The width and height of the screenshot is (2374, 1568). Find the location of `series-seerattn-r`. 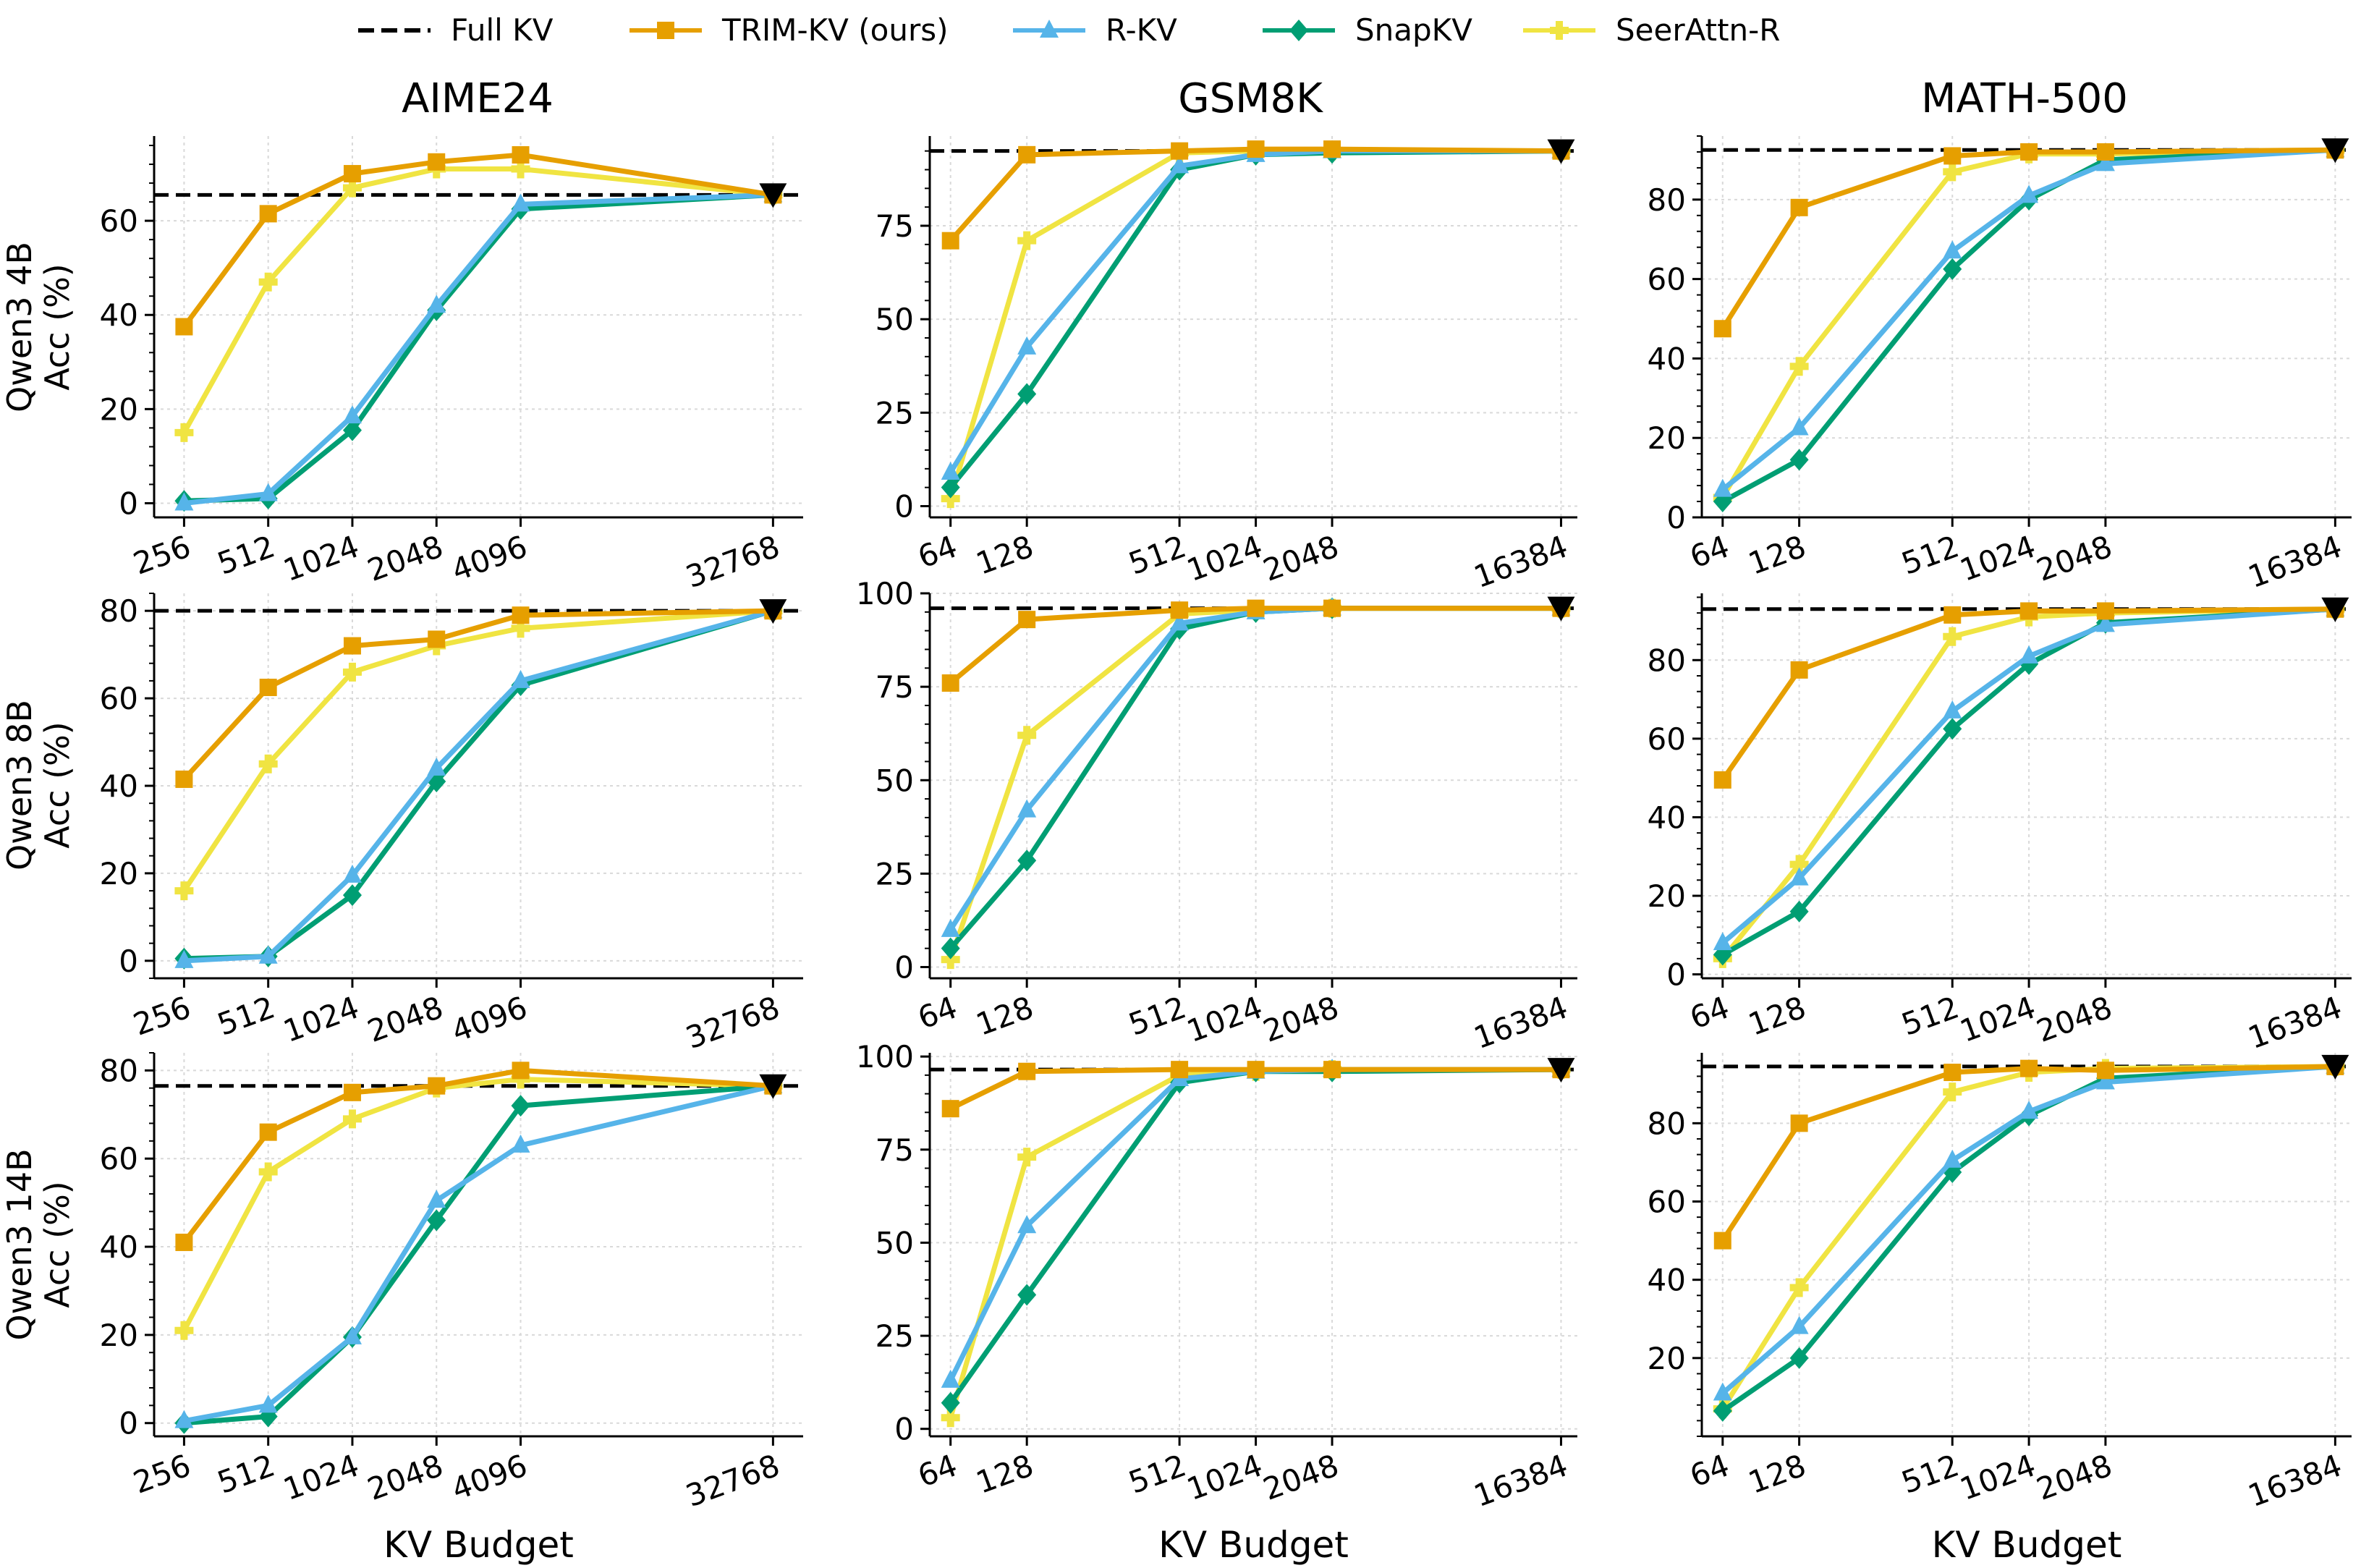

series-seerattn-r is located at coordinates (478, 751).